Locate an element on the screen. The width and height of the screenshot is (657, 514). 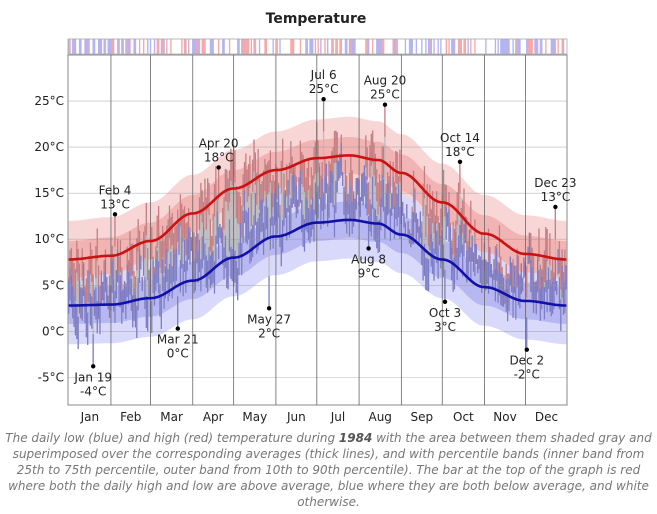
y-tick-label: 25°C is located at coordinates (49, 101).